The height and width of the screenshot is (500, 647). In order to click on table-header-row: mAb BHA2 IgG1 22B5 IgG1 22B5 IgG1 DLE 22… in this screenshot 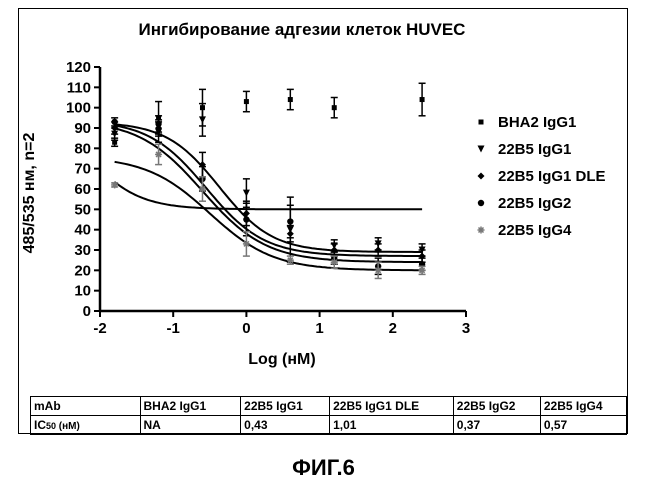, I will do `click(329, 406)`.